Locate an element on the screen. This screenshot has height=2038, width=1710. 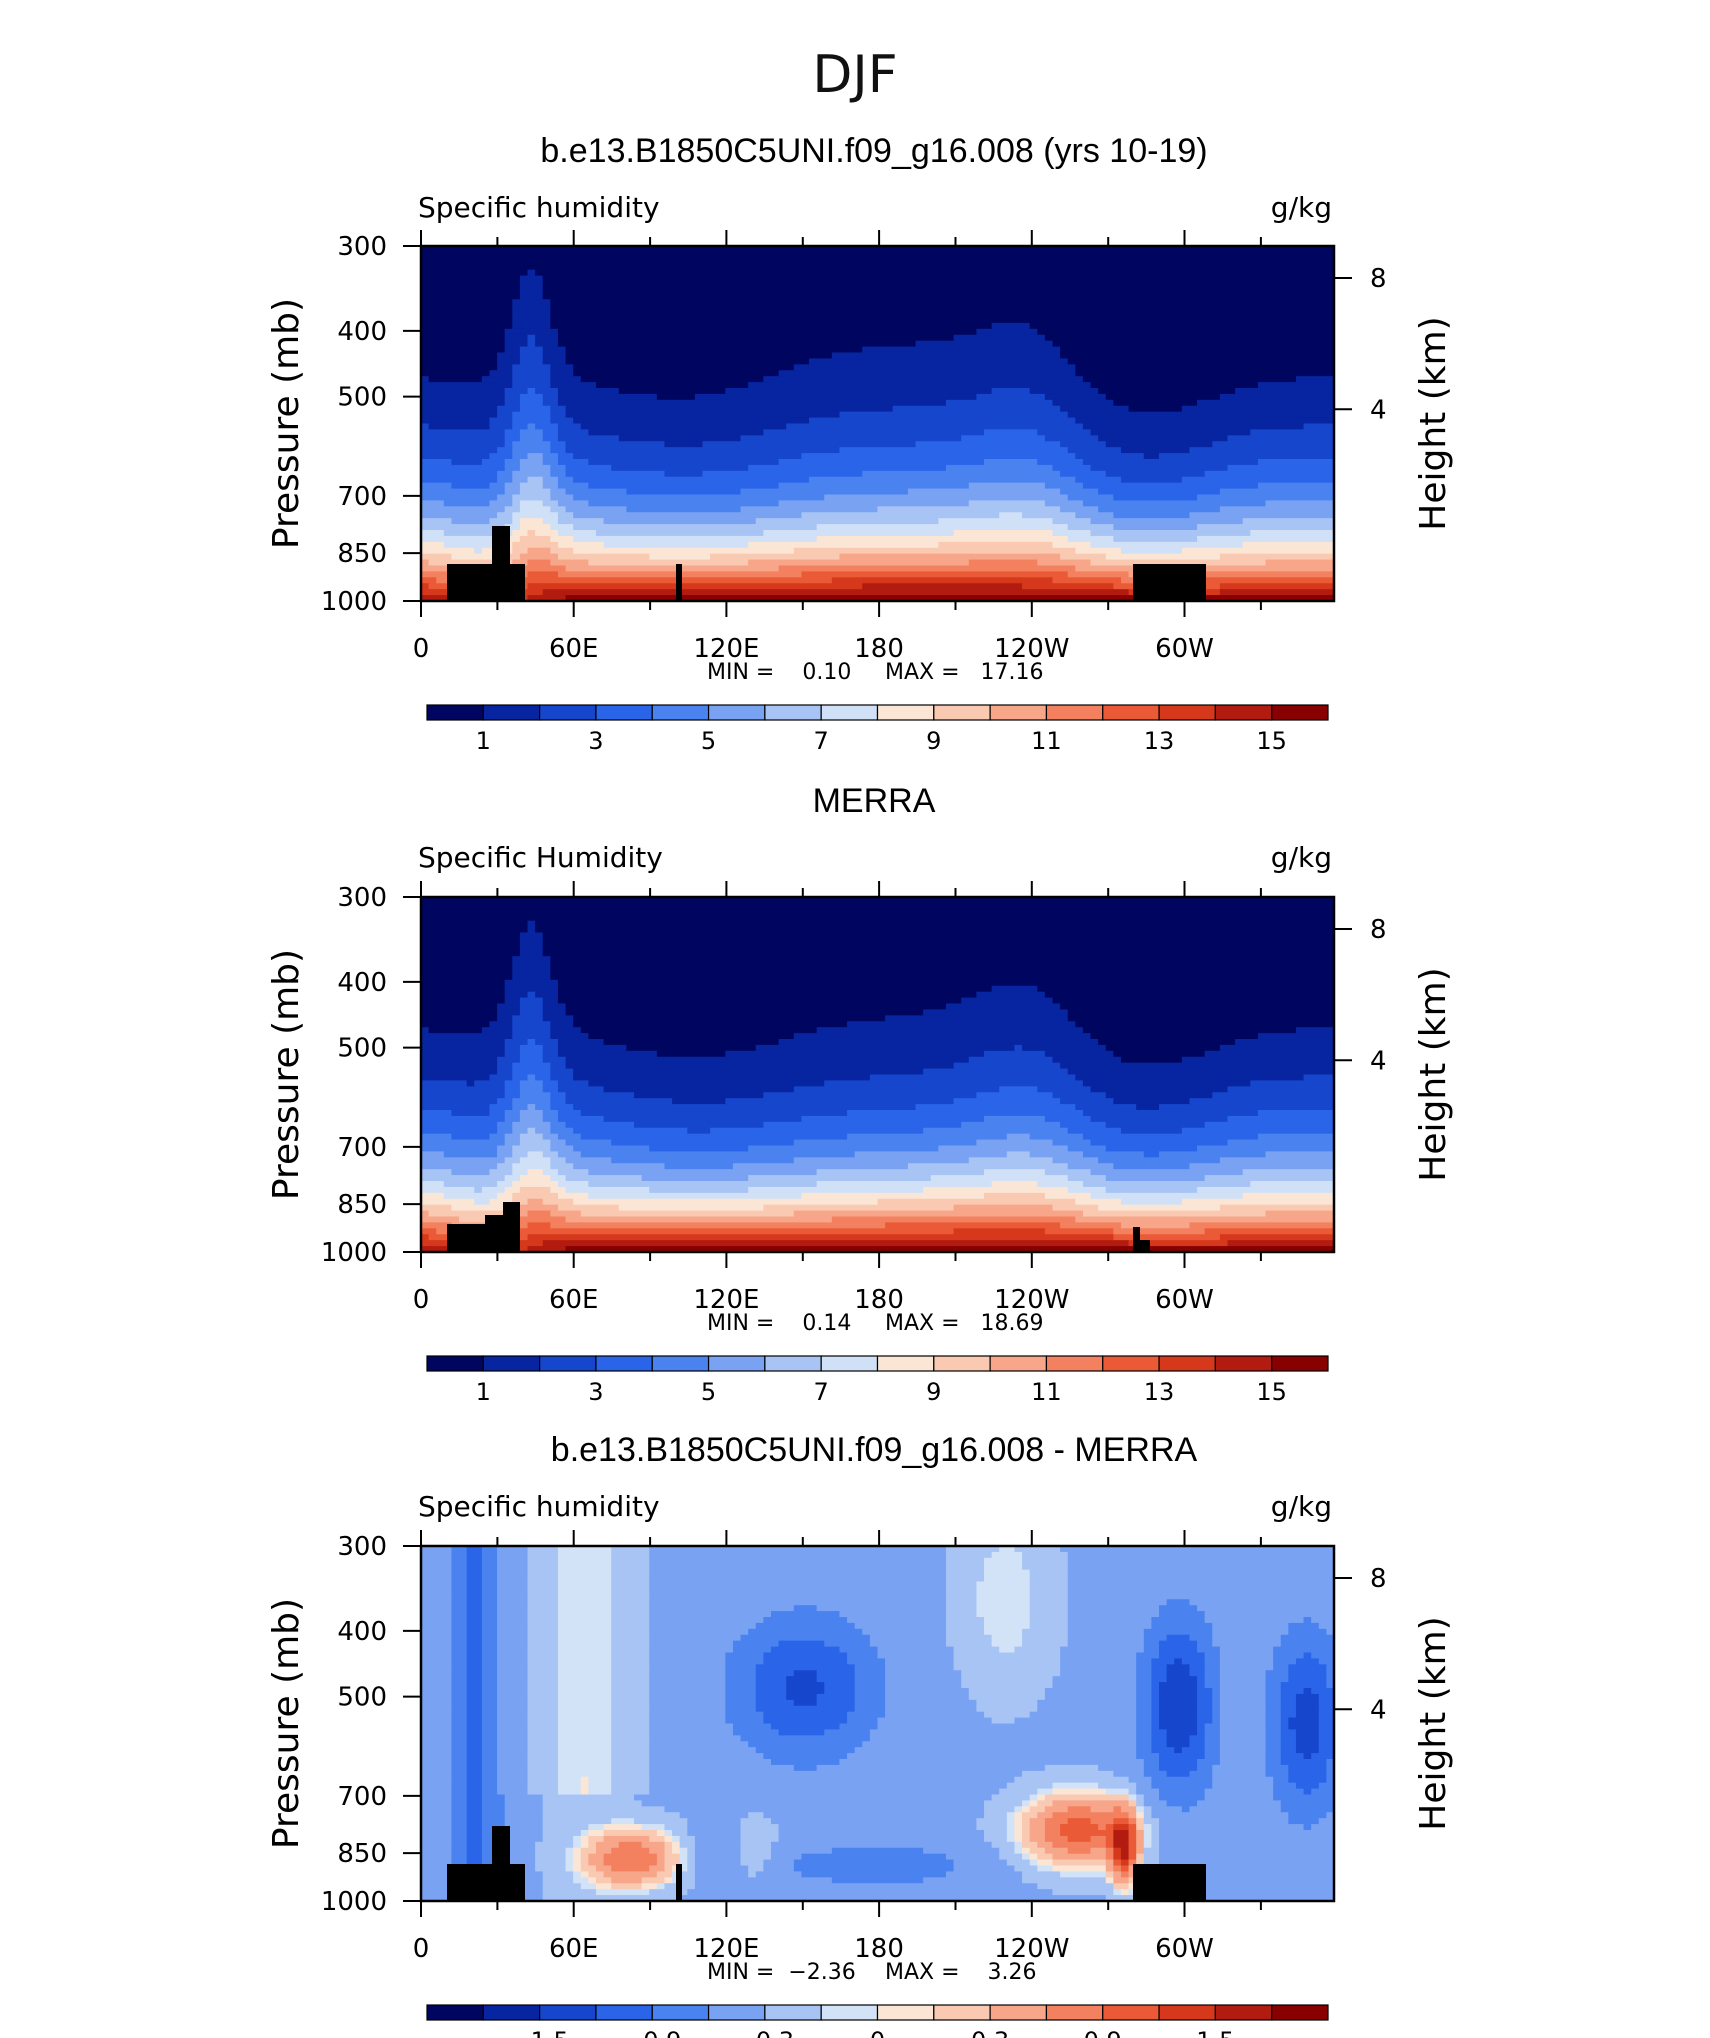
y-axis-right-label: Height (km) is located at coordinates (1433, 1074).